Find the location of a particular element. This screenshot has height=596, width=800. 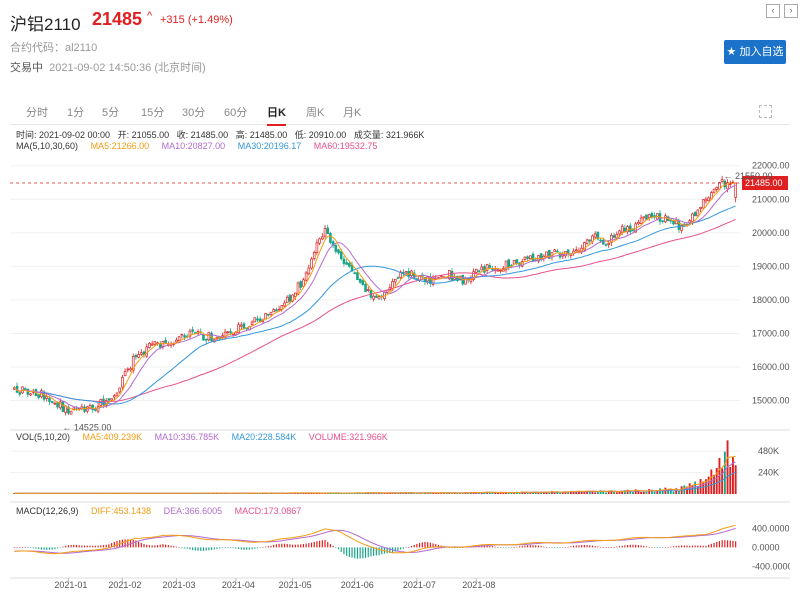

ma30-legend: MA30:20196.17 is located at coordinates (269, 146).